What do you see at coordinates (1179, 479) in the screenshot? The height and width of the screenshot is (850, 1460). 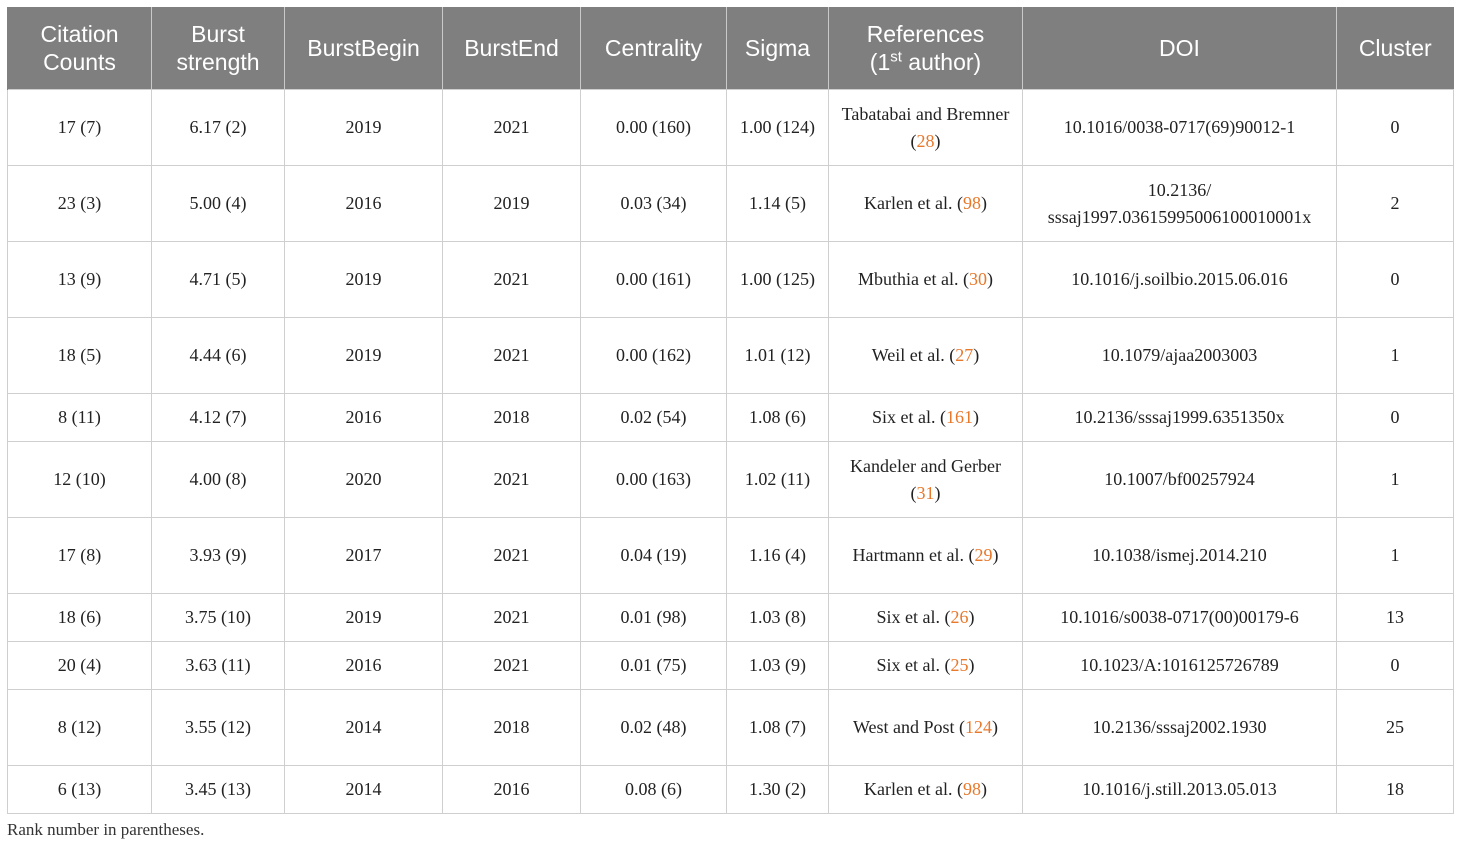 I see `cell-doi: 10.1007/bf00257924` at bounding box center [1179, 479].